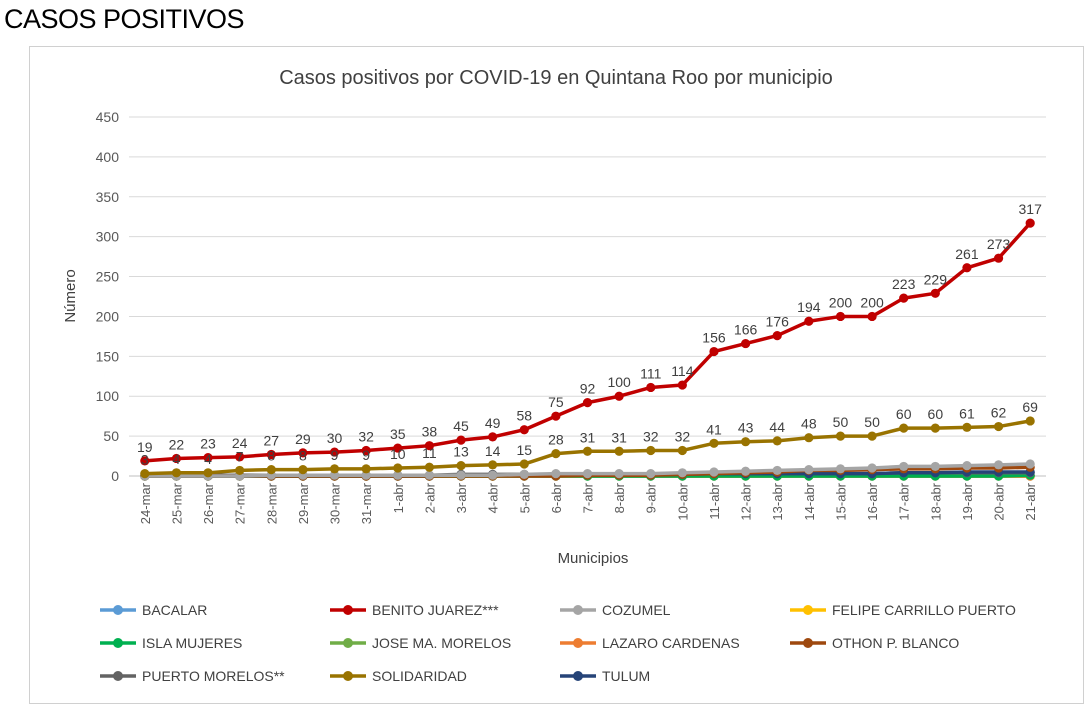 The width and height of the screenshot is (1090, 710). Describe the element at coordinates (524, 450) in the screenshot. I see `data-label: 15` at that location.